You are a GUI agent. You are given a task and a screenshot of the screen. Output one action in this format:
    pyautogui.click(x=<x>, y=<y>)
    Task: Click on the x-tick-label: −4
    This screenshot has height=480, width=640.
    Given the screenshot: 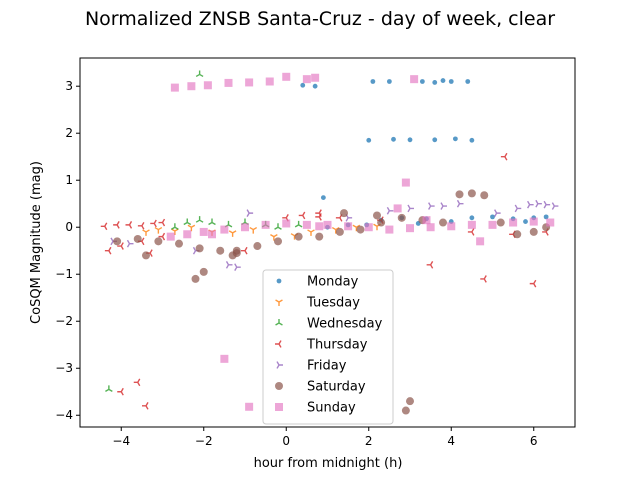 What is the action you would take?
    pyautogui.click(x=121, y=441)
    